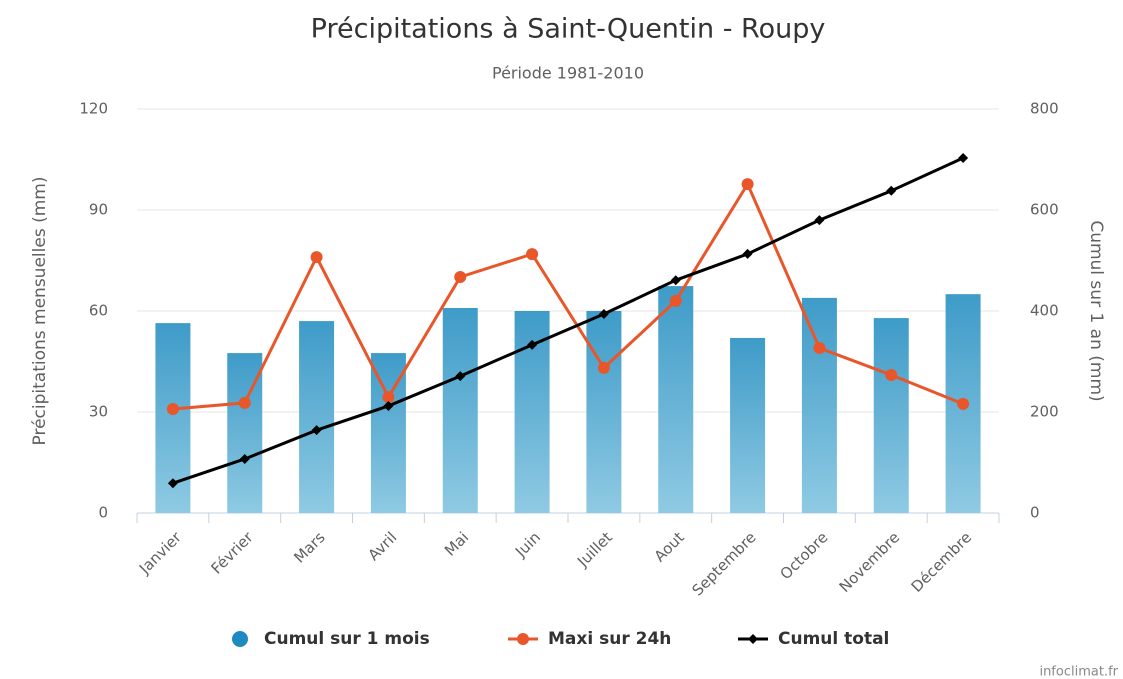 Image resolution: width=1123 pixels, height=679 pixels. I want to click on y-tick-label: 120, so click(93, 109).